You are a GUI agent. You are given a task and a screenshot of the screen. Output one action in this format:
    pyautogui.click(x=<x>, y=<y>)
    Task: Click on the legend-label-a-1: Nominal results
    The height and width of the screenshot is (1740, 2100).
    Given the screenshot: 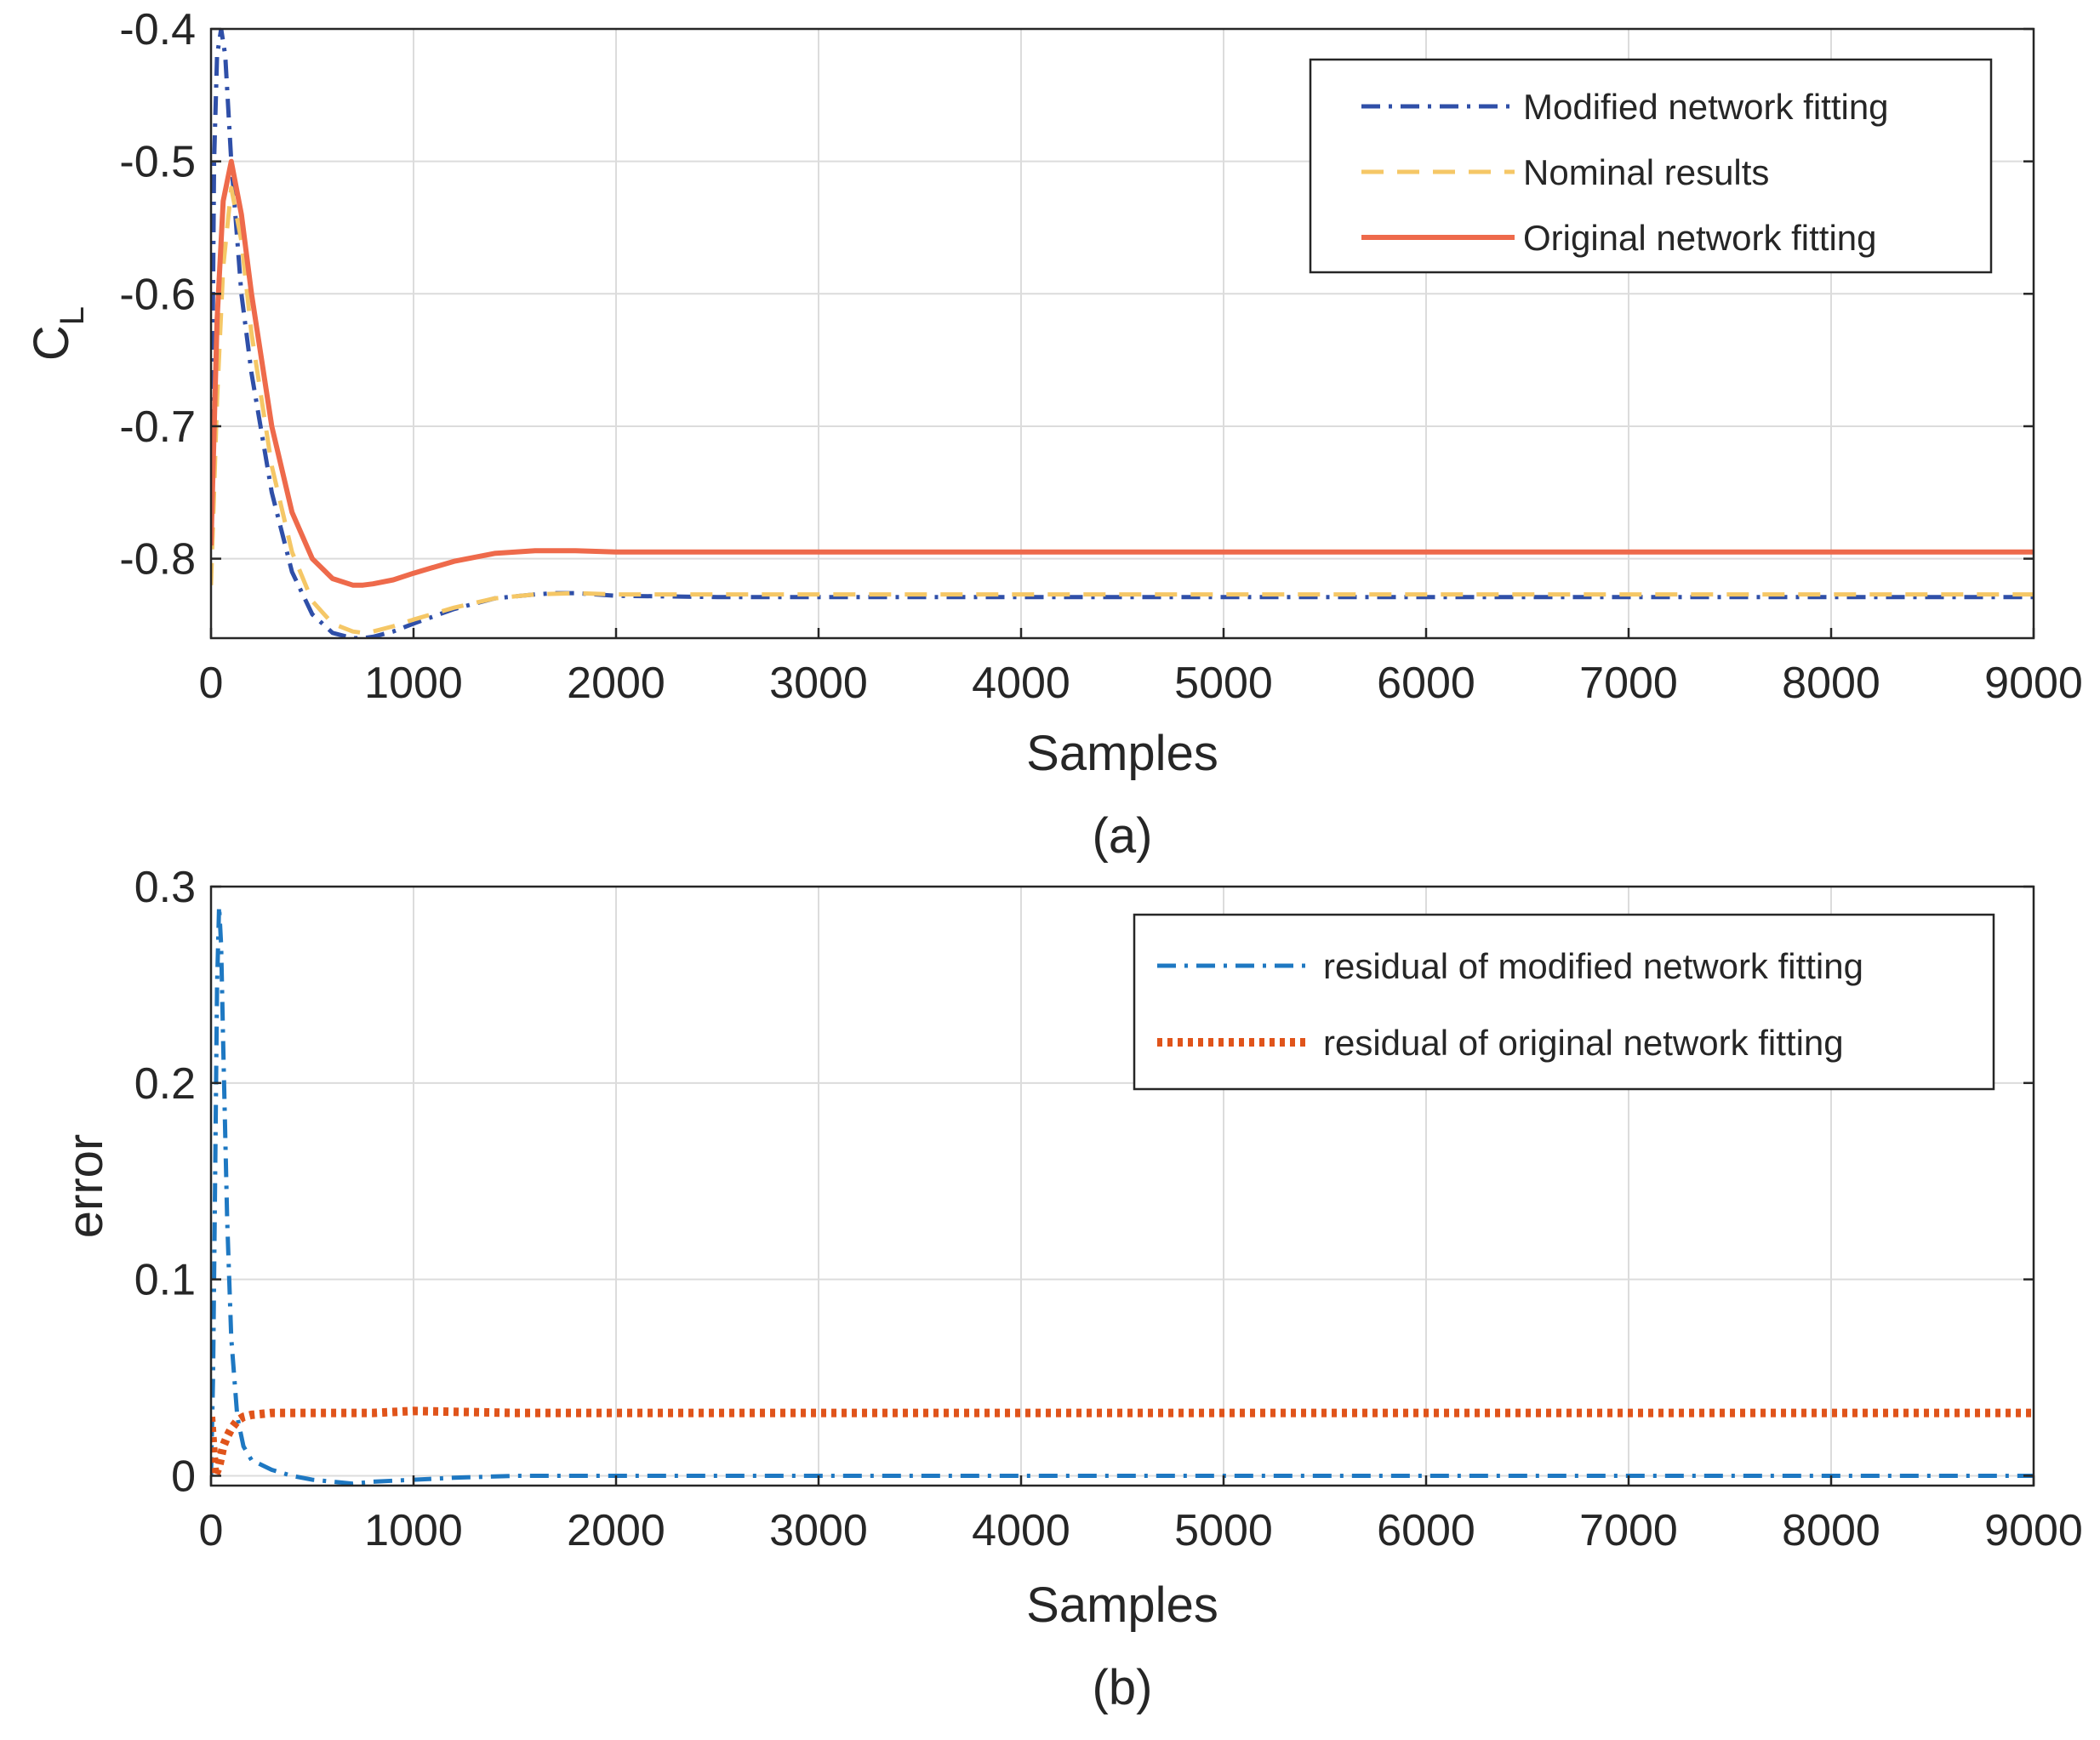 What is the action you would take?
    pyautogui.click(x=1646, y=172)
    